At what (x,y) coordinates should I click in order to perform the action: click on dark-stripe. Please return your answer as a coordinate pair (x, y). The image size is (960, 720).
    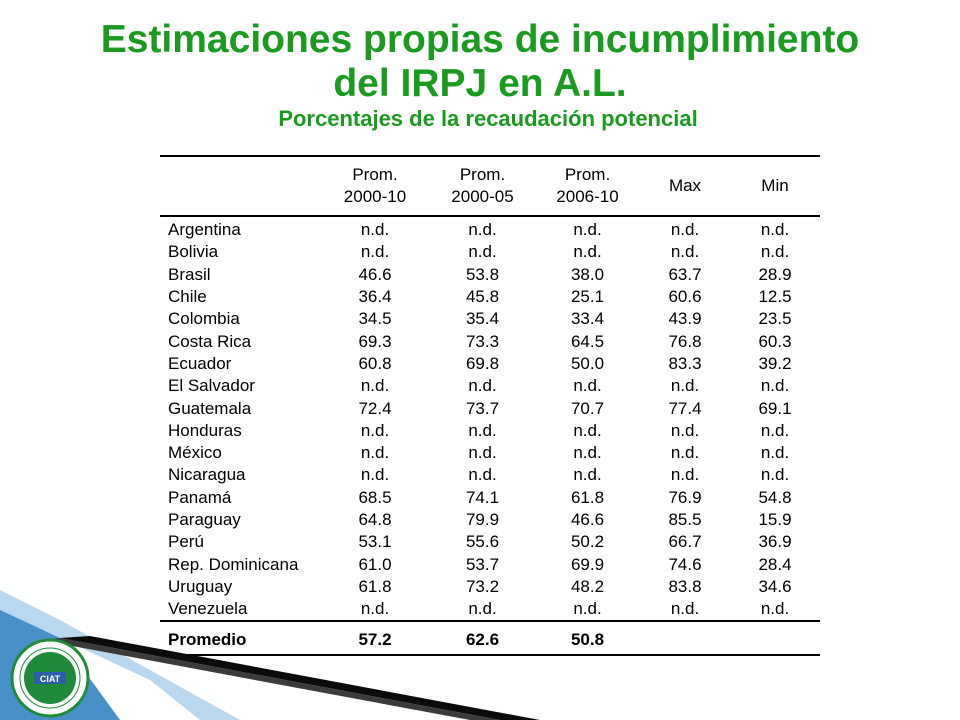
    Looking at the image, I should click on (300, 678).